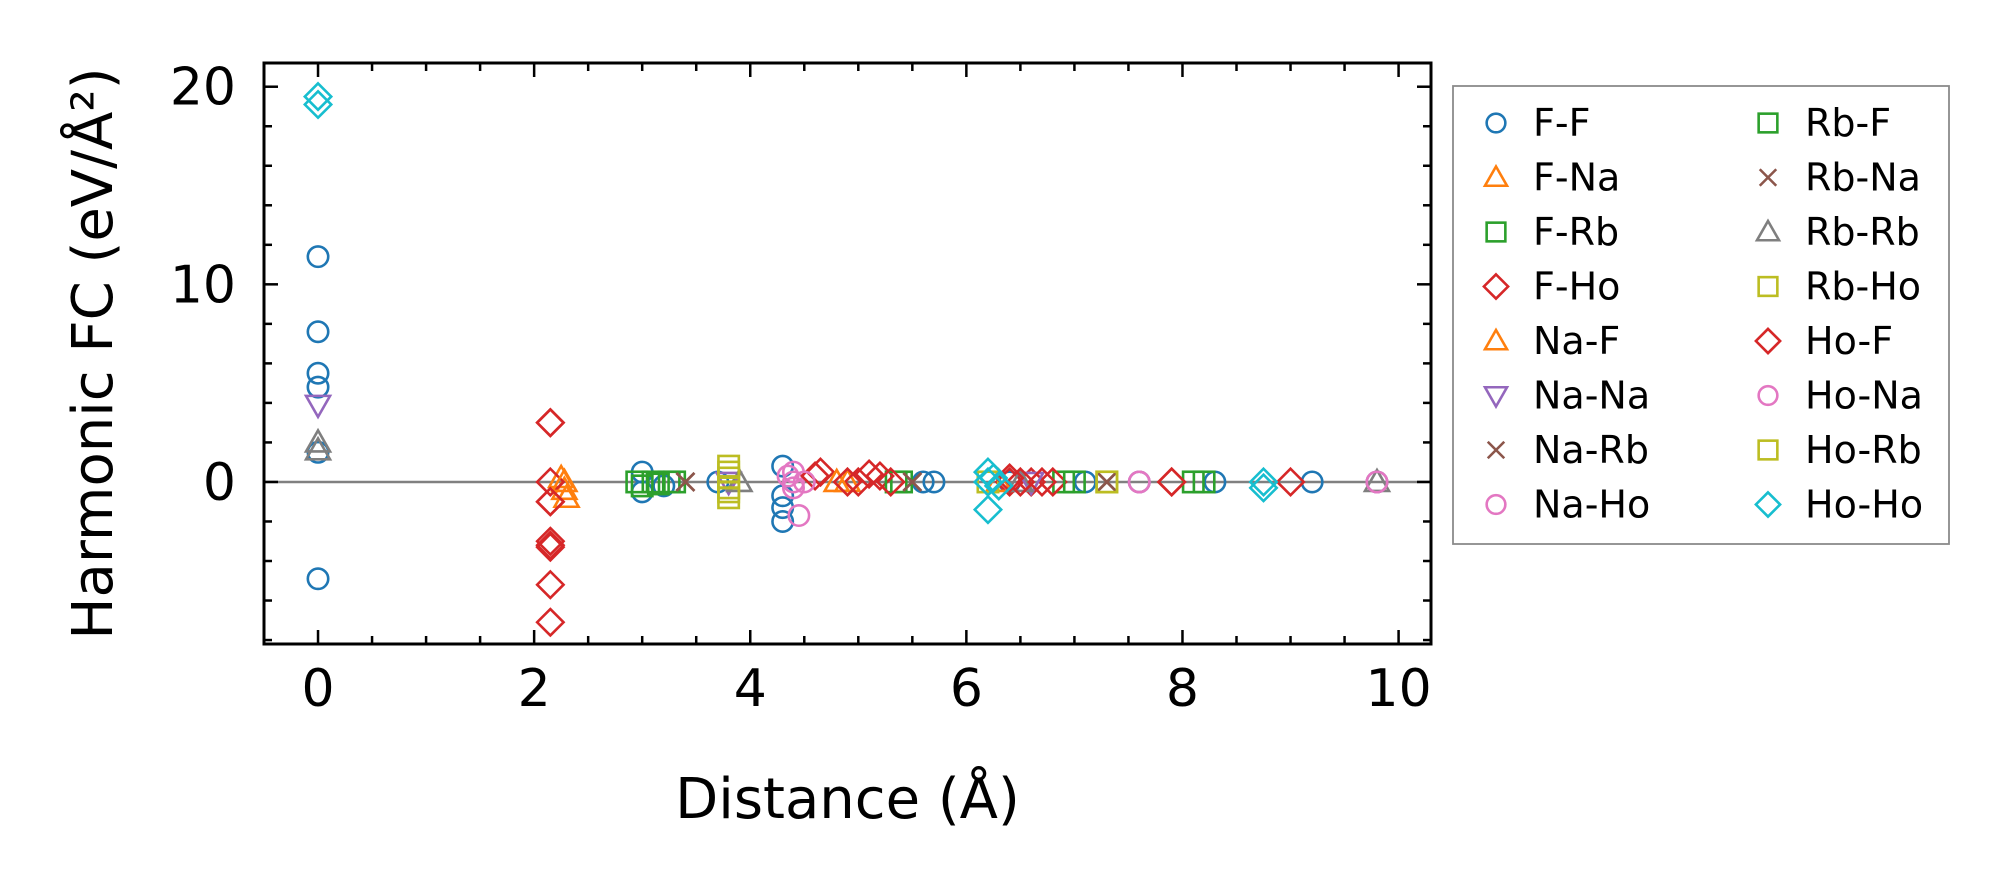  I want to click on legend-label-f-rb: F-Rb, so click(1576, 232).